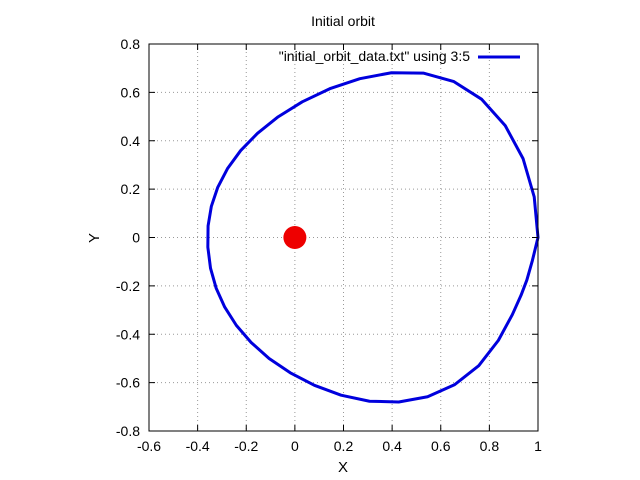 The height and width of the screenshot is (480, 640). What do you see at coordinates (295, 237) in the screenshot?
I see `central-body-point` at bounding box center [295, 237].